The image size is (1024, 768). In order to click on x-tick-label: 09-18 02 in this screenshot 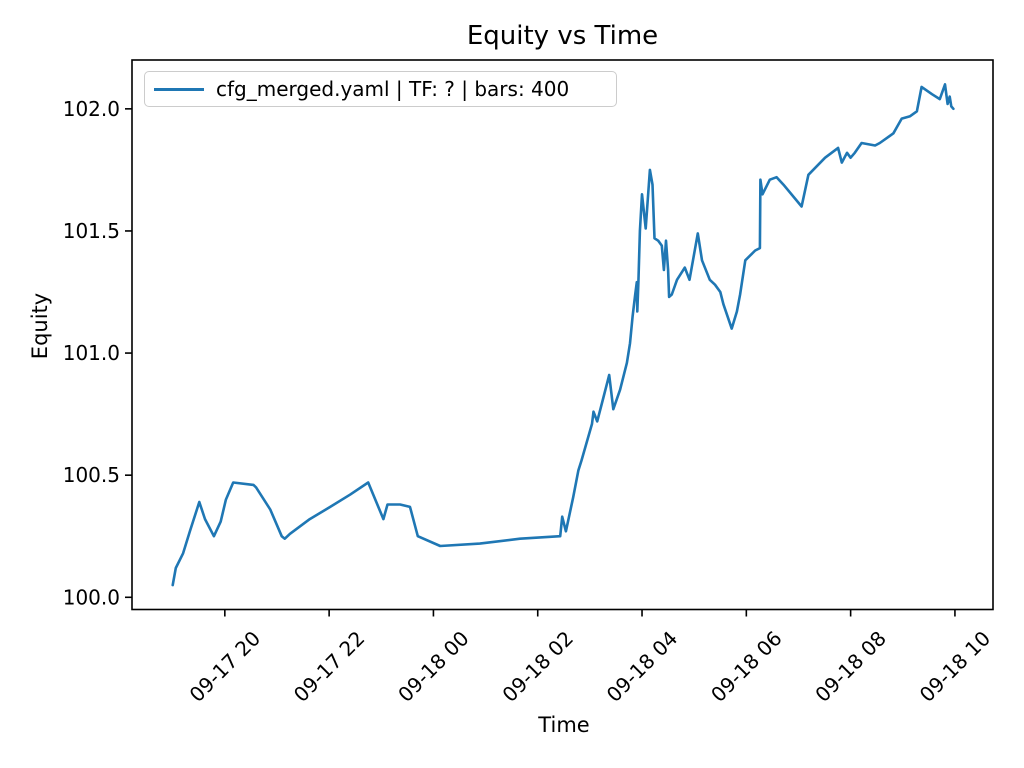, I will do `click(537, 666)`.